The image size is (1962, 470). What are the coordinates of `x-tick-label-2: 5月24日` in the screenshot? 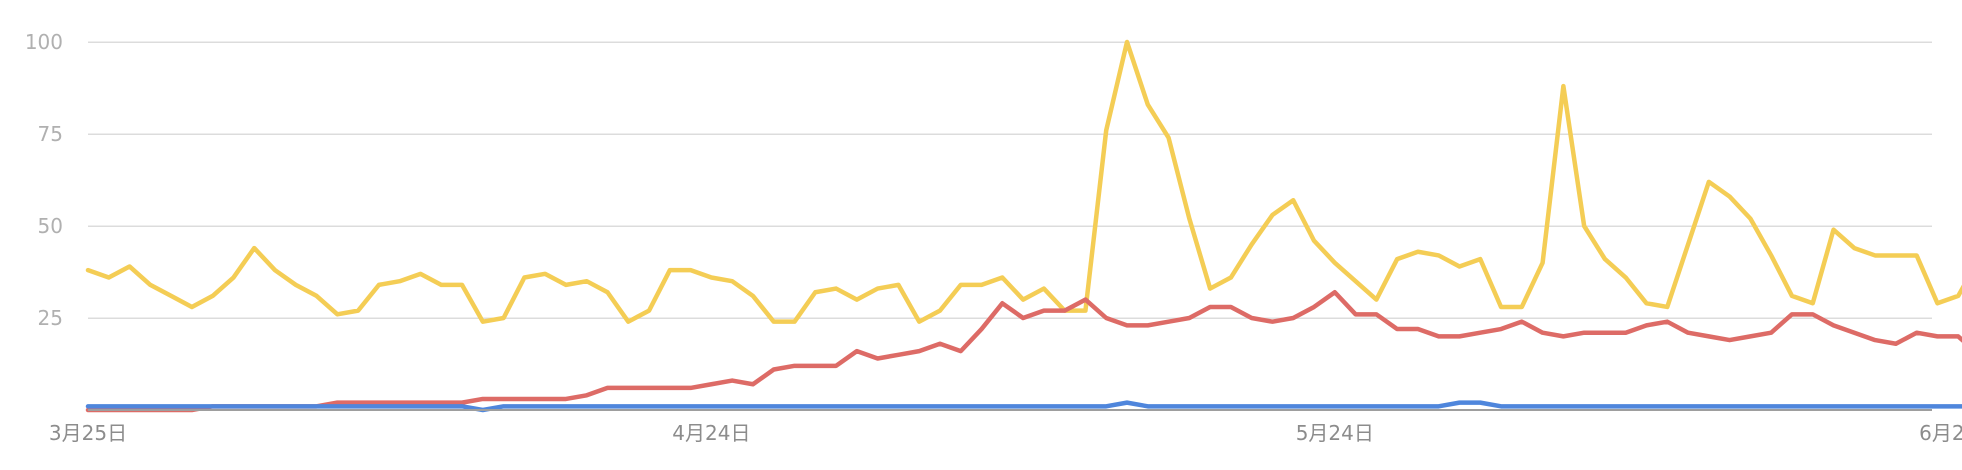 It's located at (1335, 433).